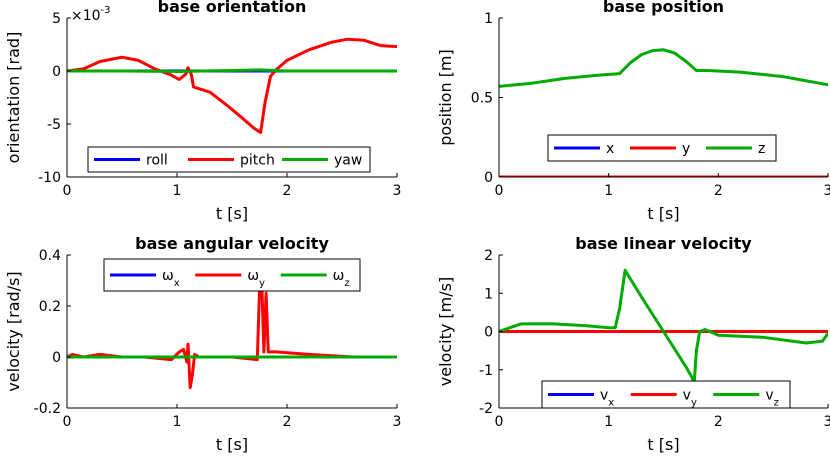 This screenshot has height=463, width=830. I want to click on legend: x y z, so click(662, 148).